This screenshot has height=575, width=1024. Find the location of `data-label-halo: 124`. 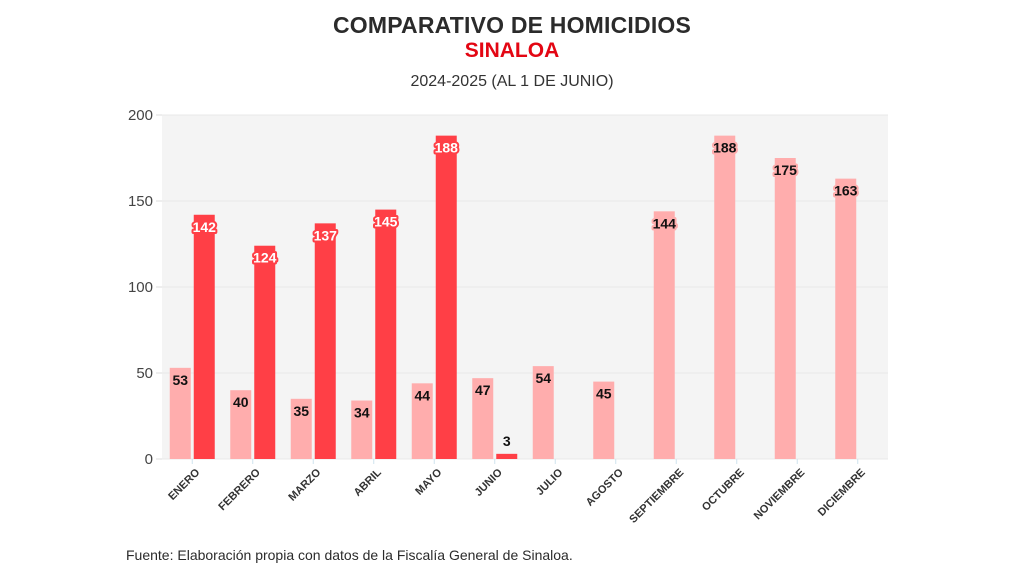

data-label-halo: 124 is located at coordinates (265, 258).